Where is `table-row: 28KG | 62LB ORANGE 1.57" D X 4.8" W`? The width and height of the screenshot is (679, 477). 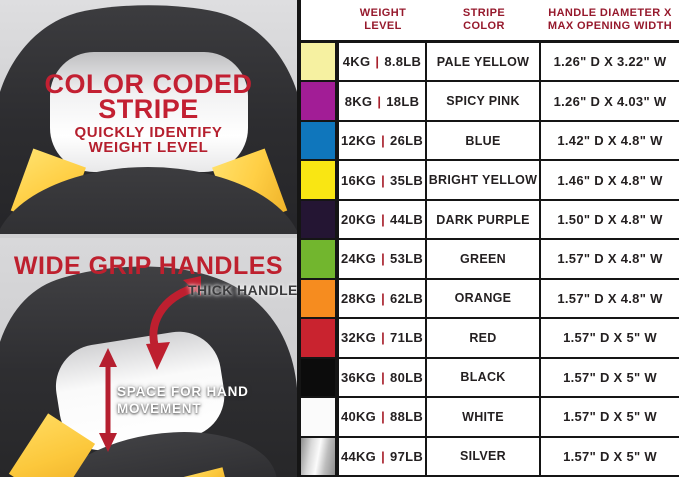 table-row: 28KG | 62LB ORANGE 1.57" D X 4.8" W is located at coordinates (490, 299).